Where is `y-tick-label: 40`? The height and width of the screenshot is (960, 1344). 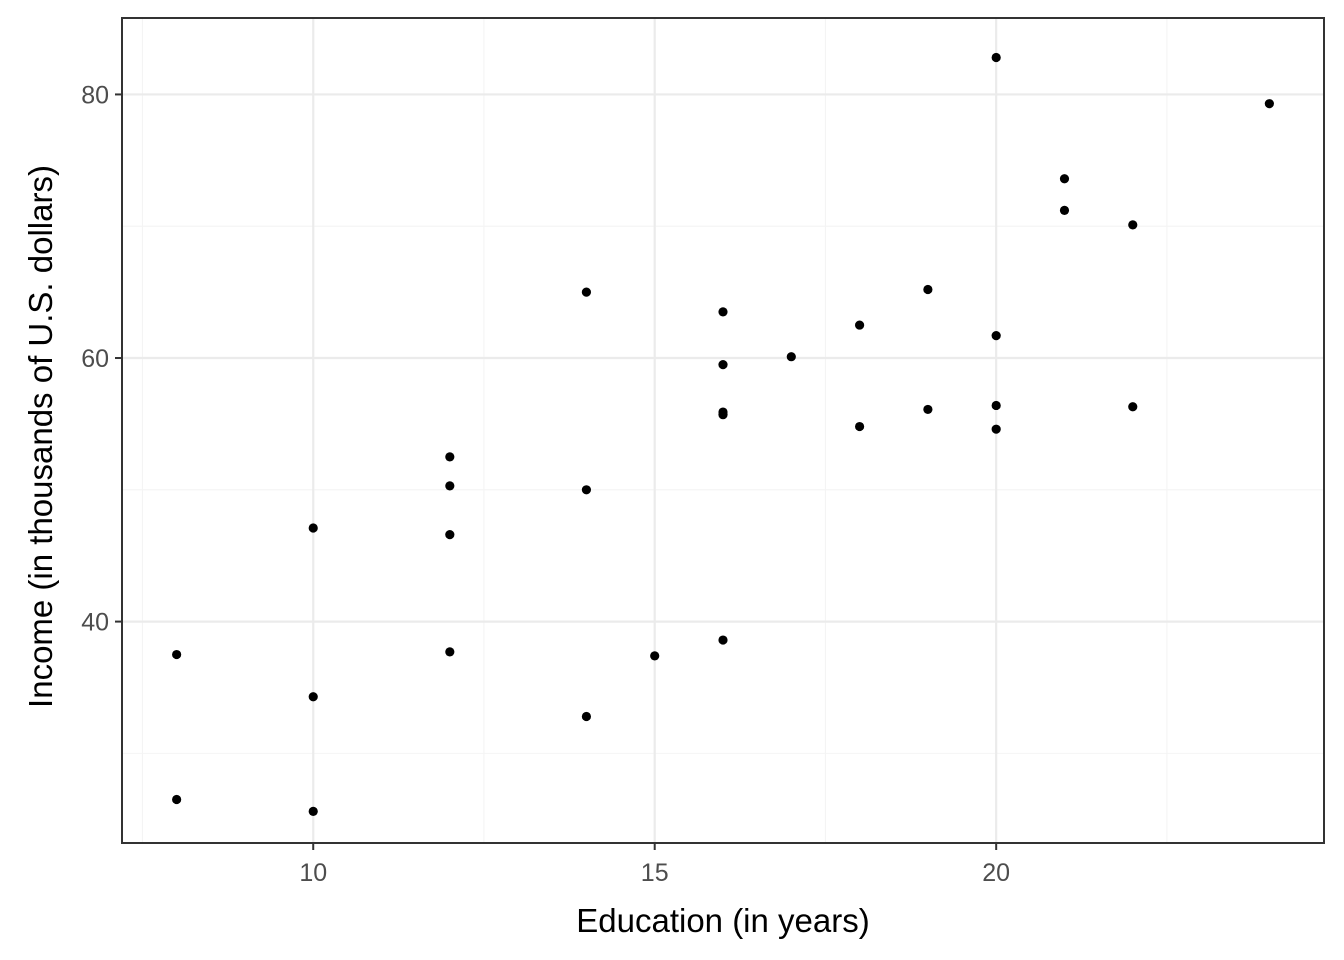 y-tick-label: 40 is located at coordinates (95, 623).